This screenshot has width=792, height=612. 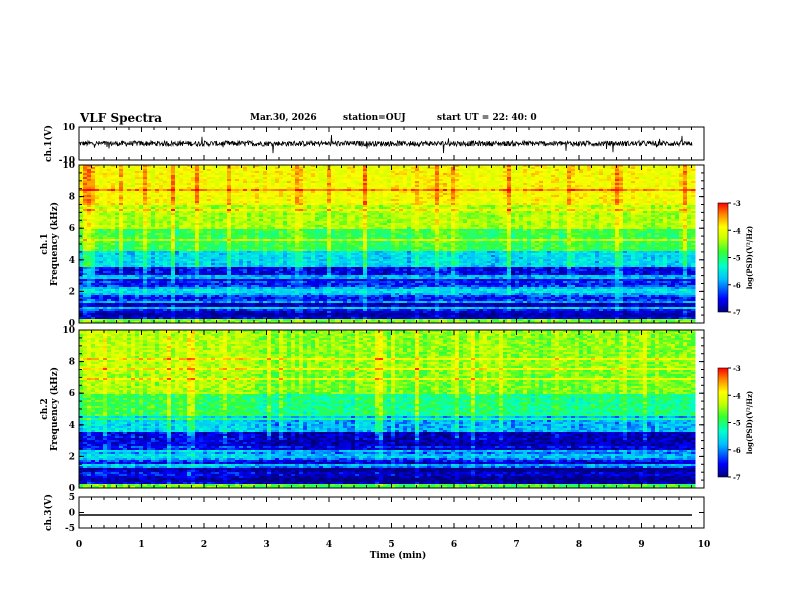 What do you see at coordinates (68, 128) in the screenshot?
I see `y-tick-label: 10` at bounding box center [68, 128].